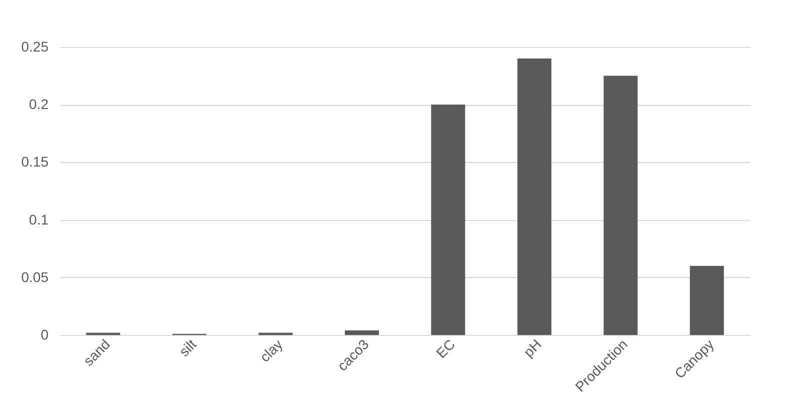 This screenshot has height=414, width=798. I want to click on y-tick-label: 0.15, so click(35, 162).